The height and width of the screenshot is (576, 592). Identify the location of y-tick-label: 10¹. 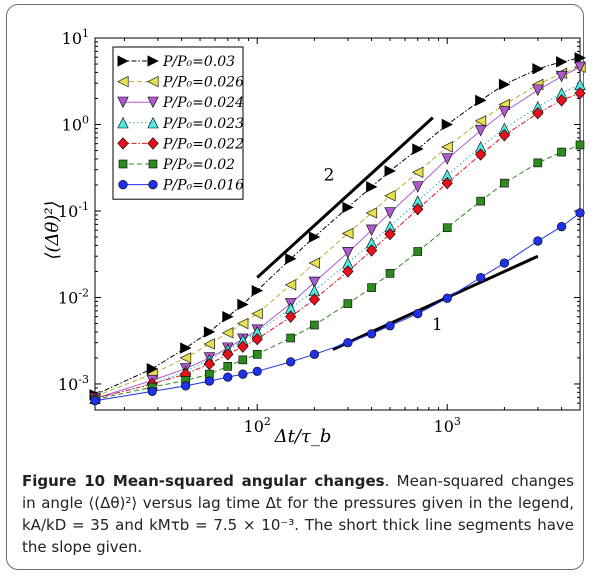
(75, 37).